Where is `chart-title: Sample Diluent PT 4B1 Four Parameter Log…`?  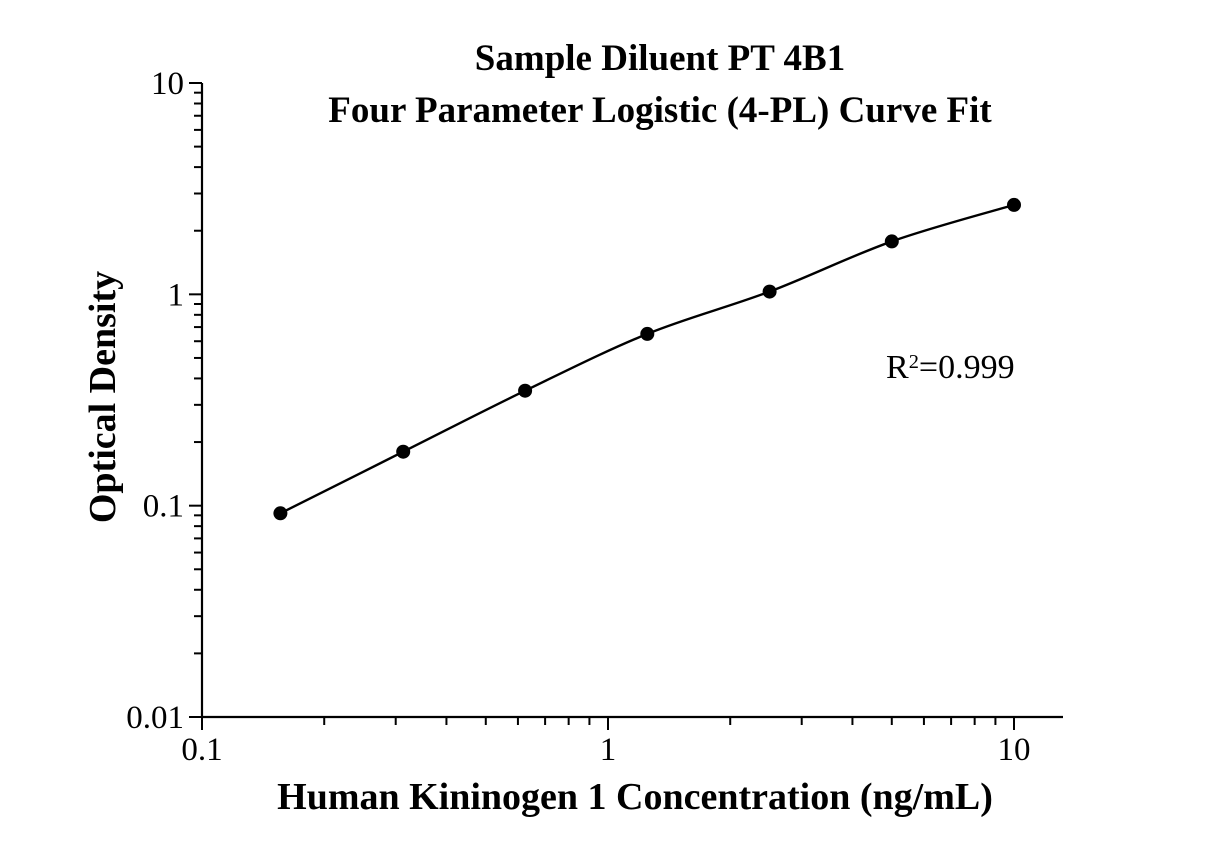 chart-title: Sample Diluent PT 4B1 Four Parameter Log… is located at coordinates (660, 85).